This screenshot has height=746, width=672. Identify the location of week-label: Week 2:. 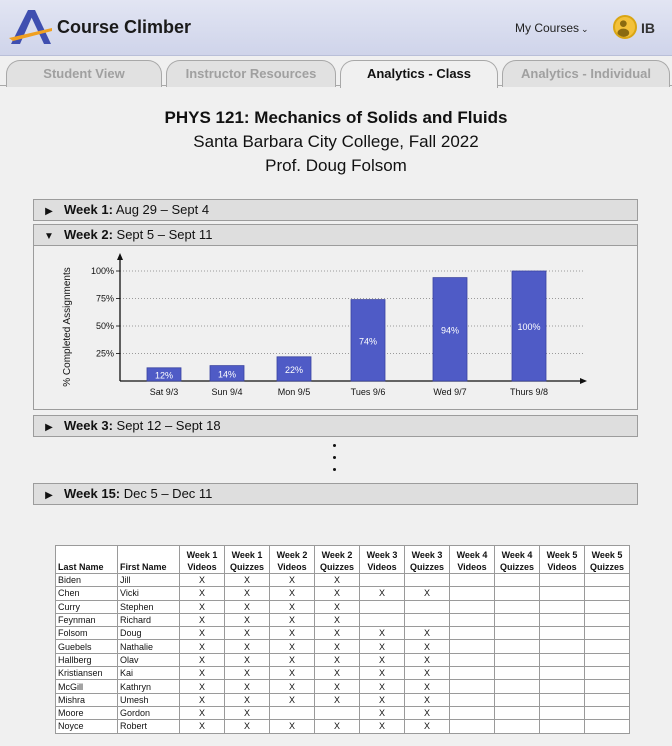
(88, 234).